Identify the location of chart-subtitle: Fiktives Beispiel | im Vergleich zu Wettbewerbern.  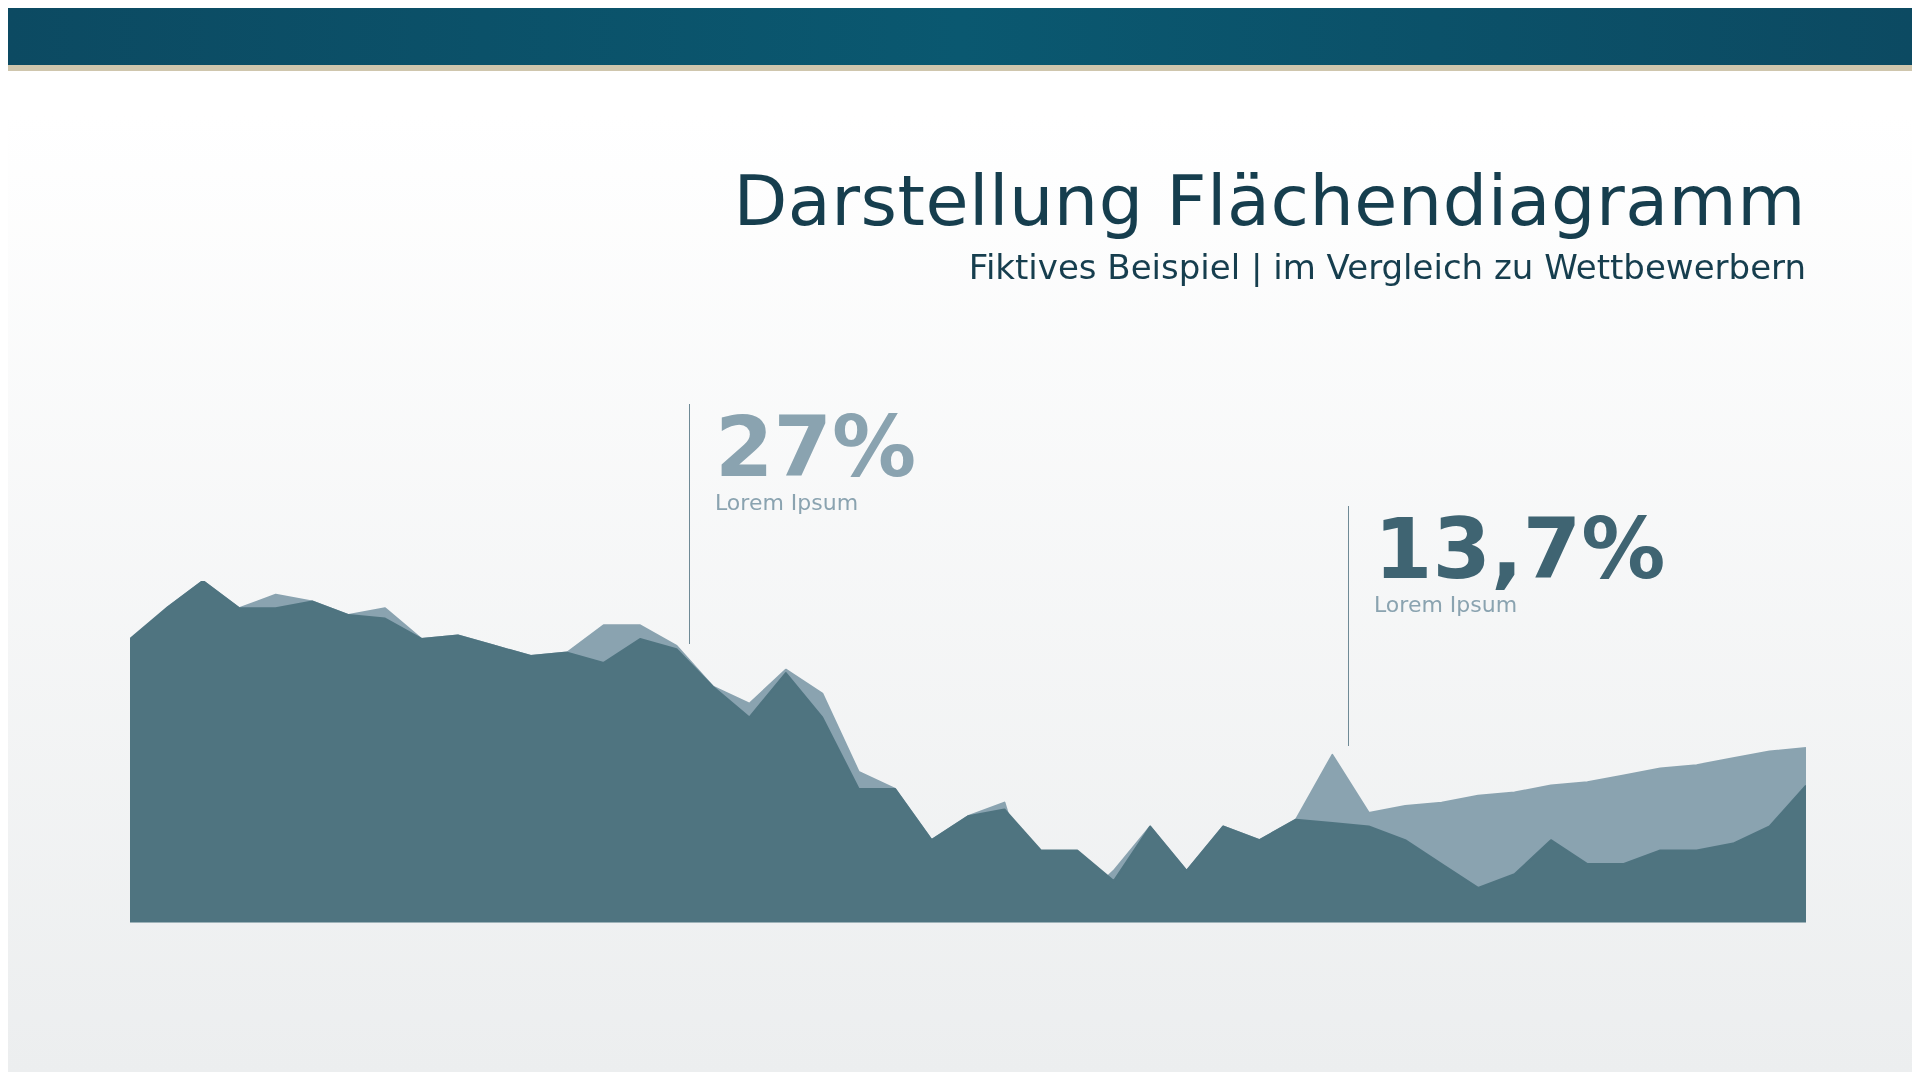
(1386, 267).